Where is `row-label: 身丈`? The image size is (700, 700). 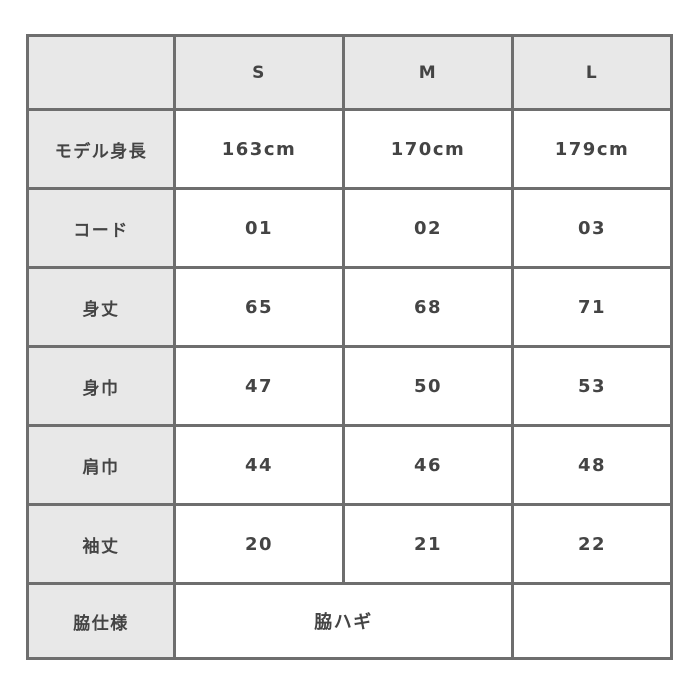
row-label: 身丈 is located at coordinates (101, 307).